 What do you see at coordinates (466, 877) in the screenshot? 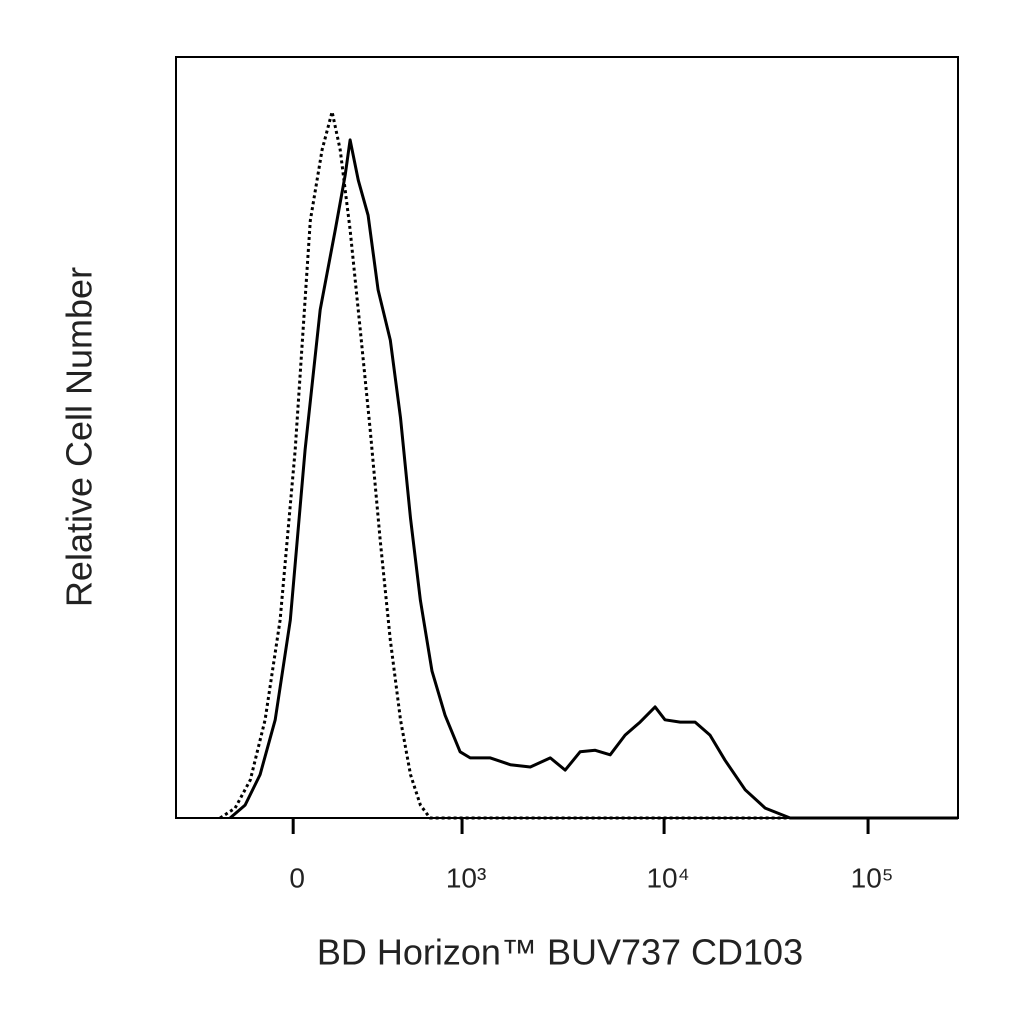
I see `x-tick-label: 10³` at bounding box center [466, 877].